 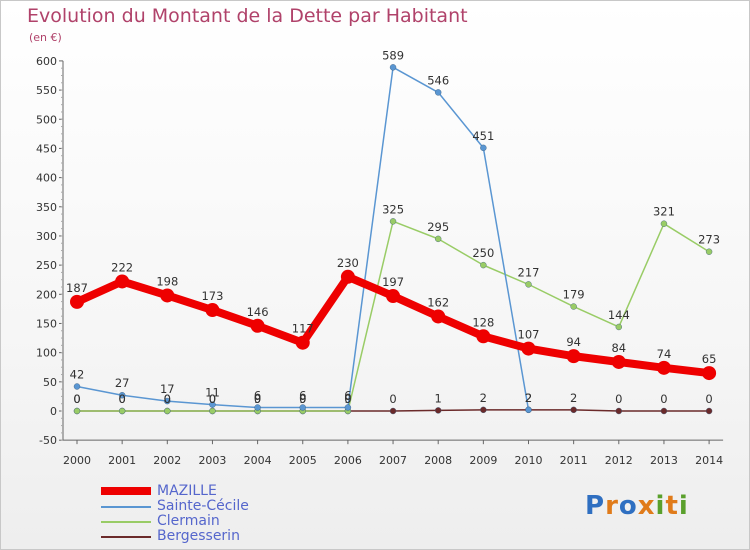 What do you see at coordinates (257, 395) in the screenshot?
I see `data-label-sainte-c-cile: 6` at bounding box center [257, 395].